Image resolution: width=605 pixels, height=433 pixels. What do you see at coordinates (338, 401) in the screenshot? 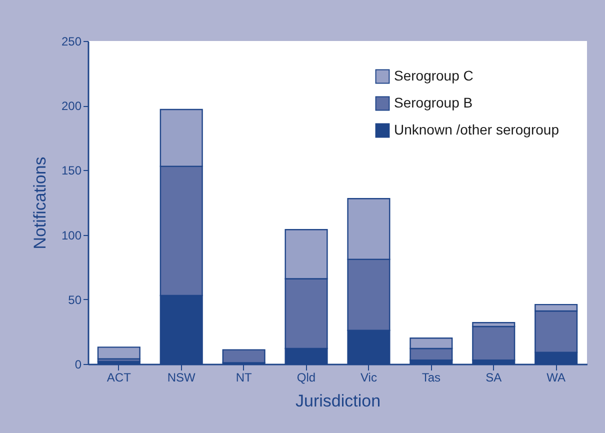
I see `x-axis-title: Jurisdiction` at bounding box center [338, 401].